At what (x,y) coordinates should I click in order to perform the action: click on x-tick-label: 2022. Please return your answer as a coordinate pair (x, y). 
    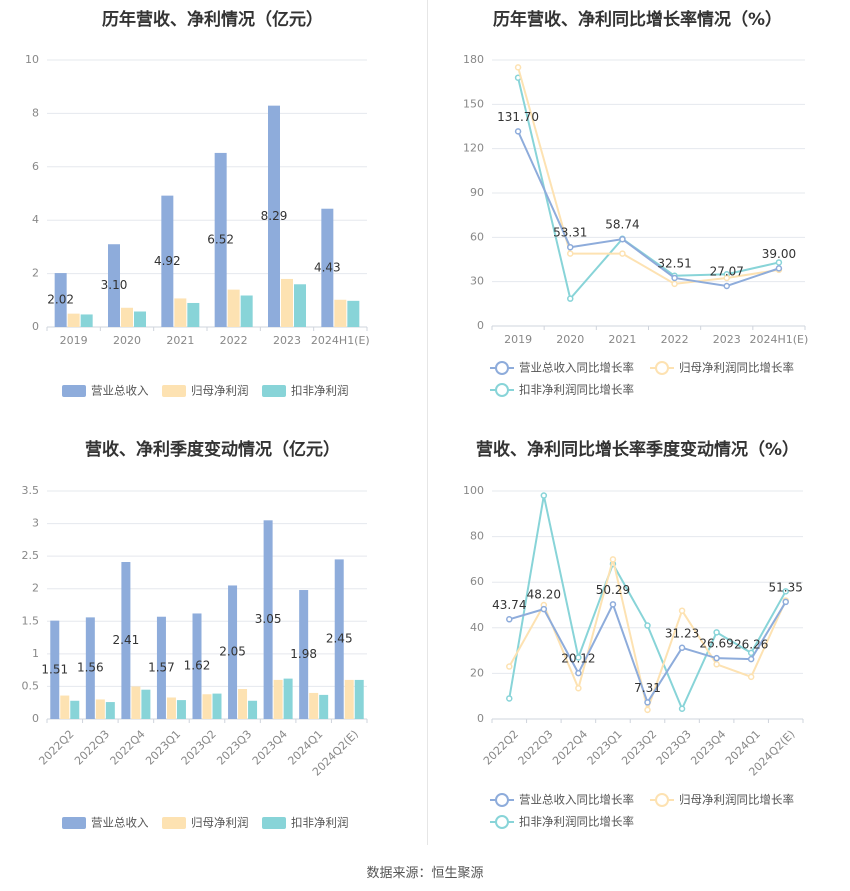
    Looking at the image, I should click on (234, 340).